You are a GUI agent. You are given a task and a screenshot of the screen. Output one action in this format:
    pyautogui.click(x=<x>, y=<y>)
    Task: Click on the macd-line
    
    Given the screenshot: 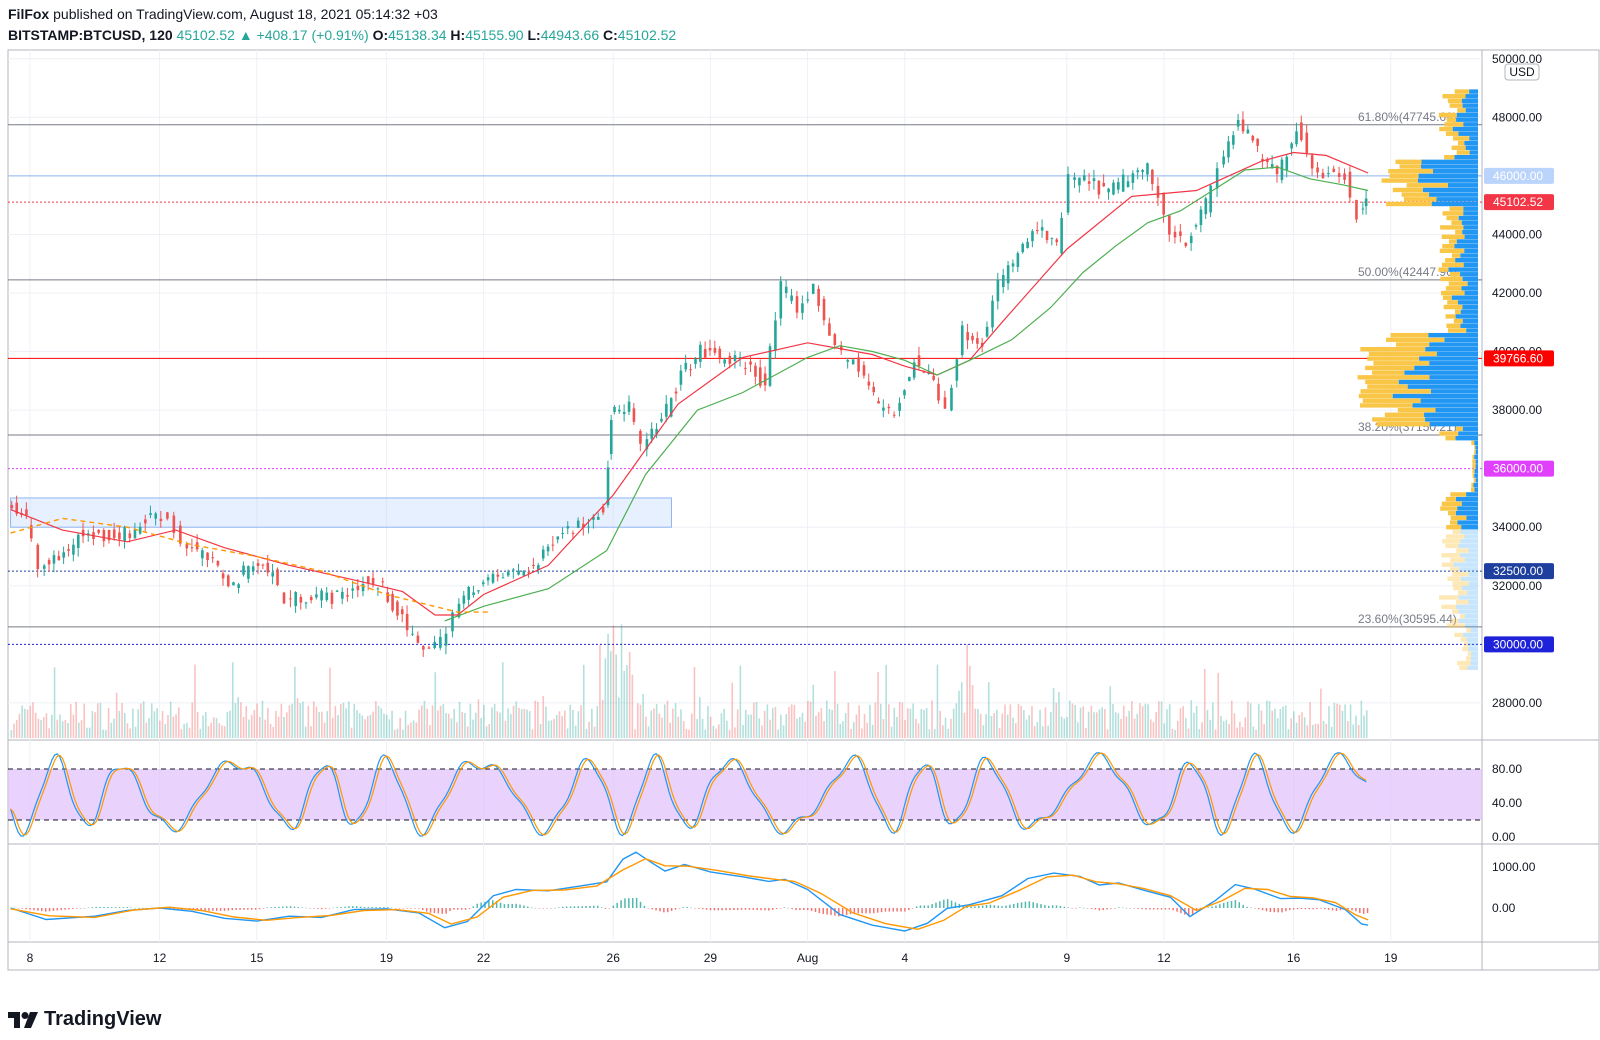 What is the action you would take?
    pyautogui.click(x=689, y=891)
    